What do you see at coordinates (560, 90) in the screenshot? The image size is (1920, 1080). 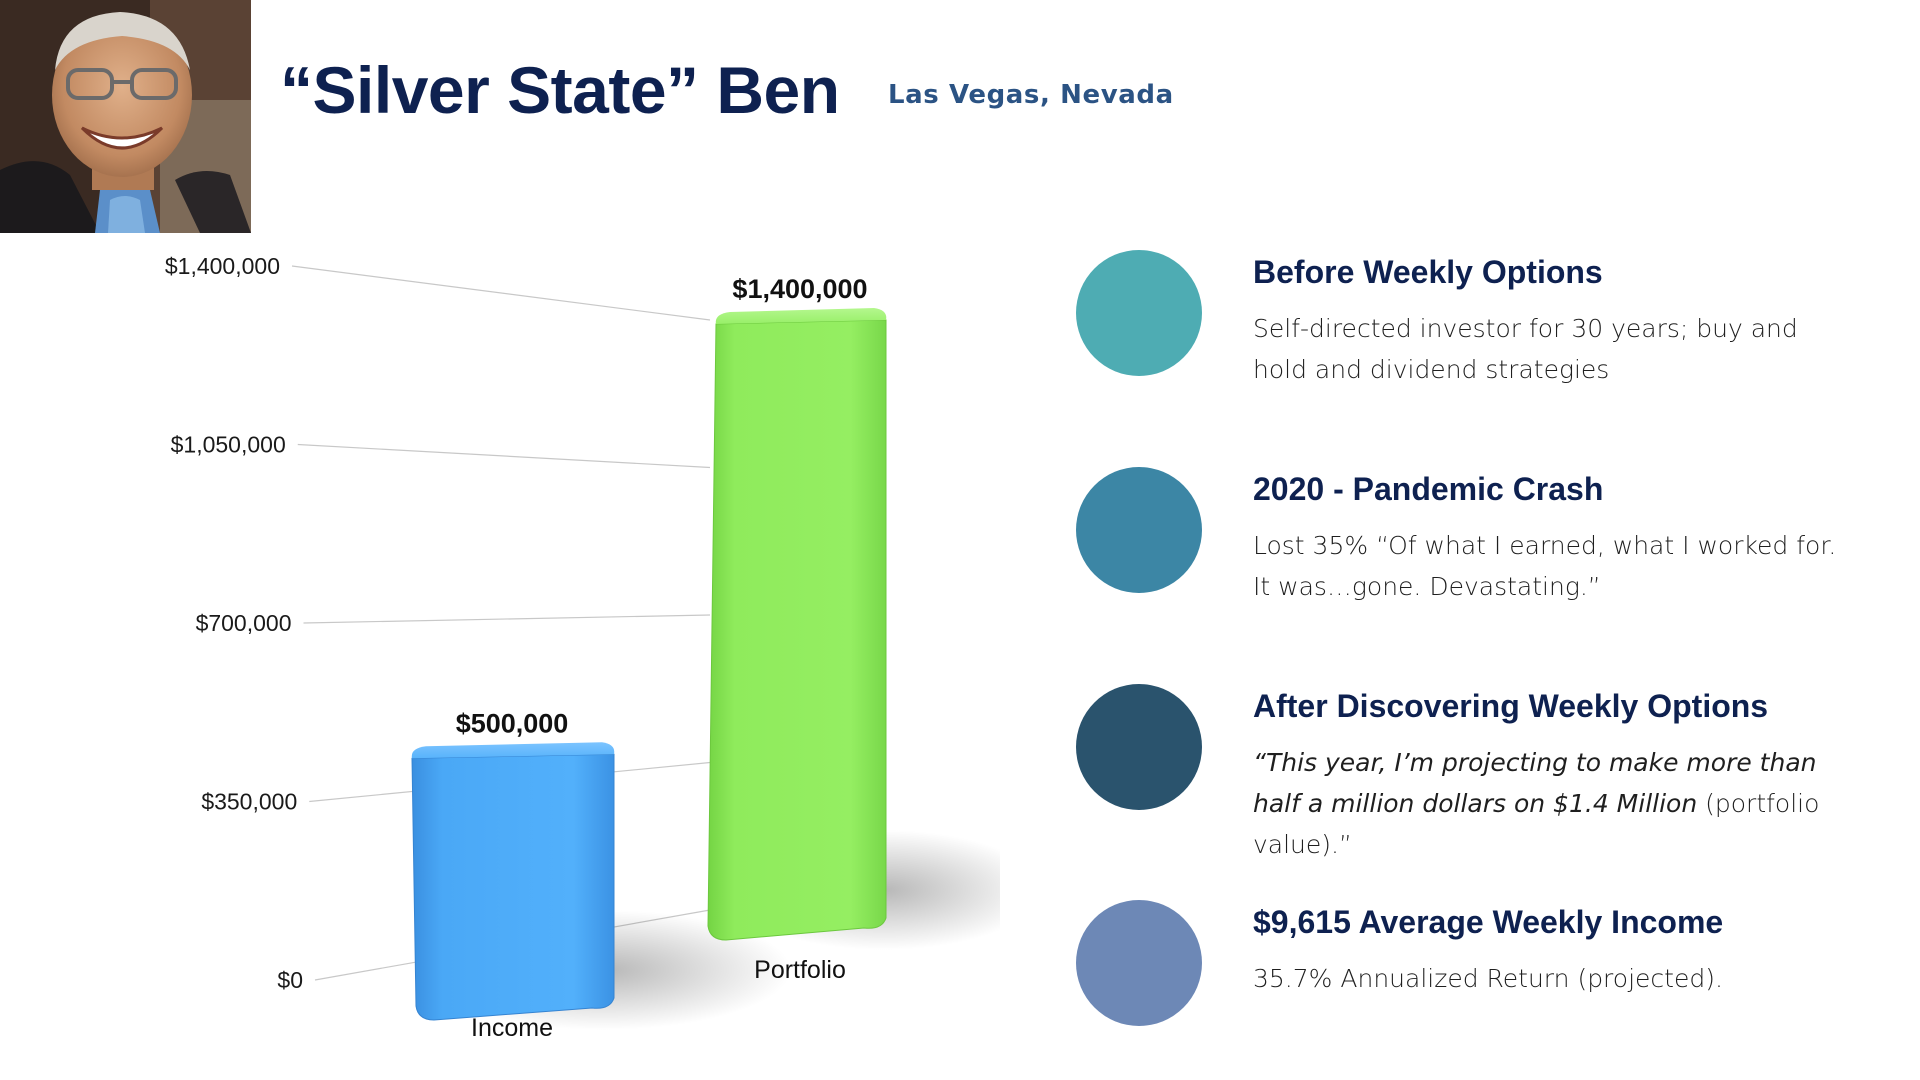 I see `page-title: “Silver State” Ben` at bounding box center [560, 90].